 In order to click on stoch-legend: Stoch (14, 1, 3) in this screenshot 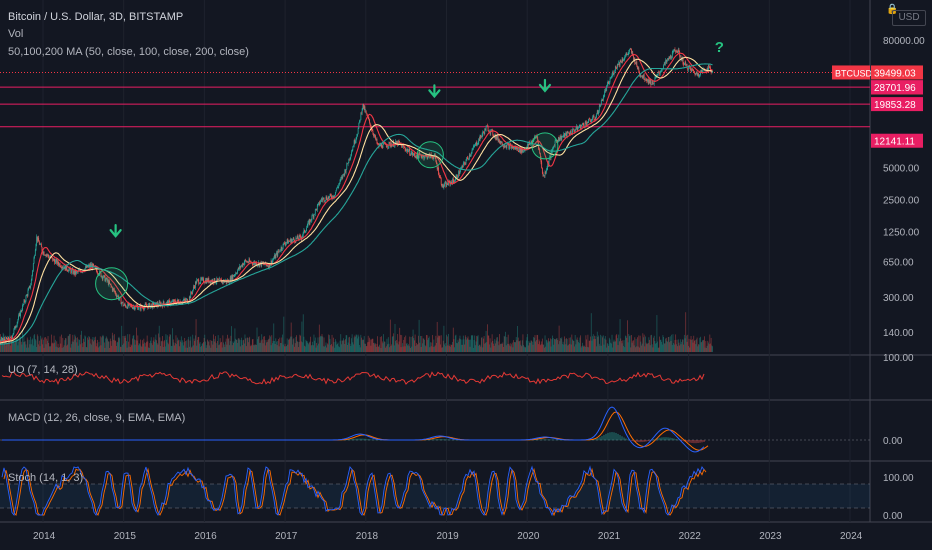, I will do `click(46, 478)`.